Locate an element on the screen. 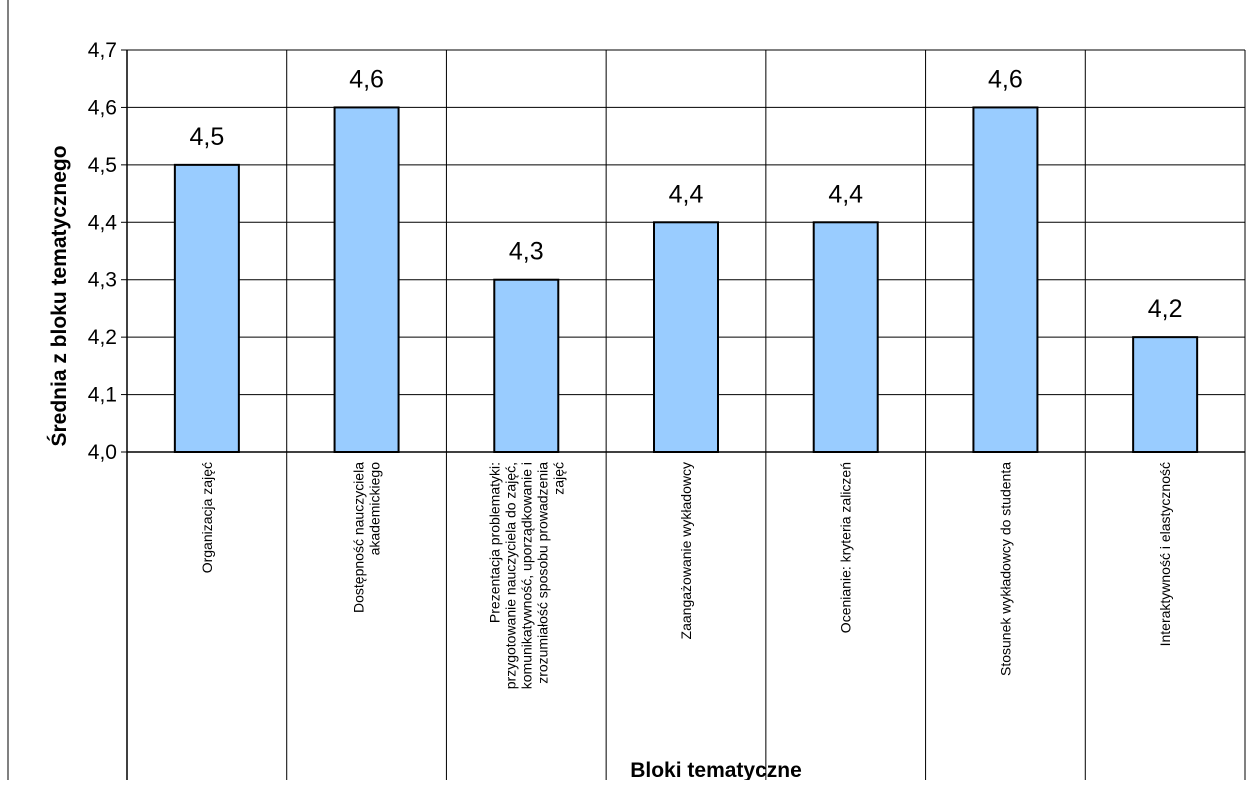 The width and height of the screenshot is (1255, 785). category-label: Stosunek wykładowcy do studenta is located at coordinates (1005, 569).